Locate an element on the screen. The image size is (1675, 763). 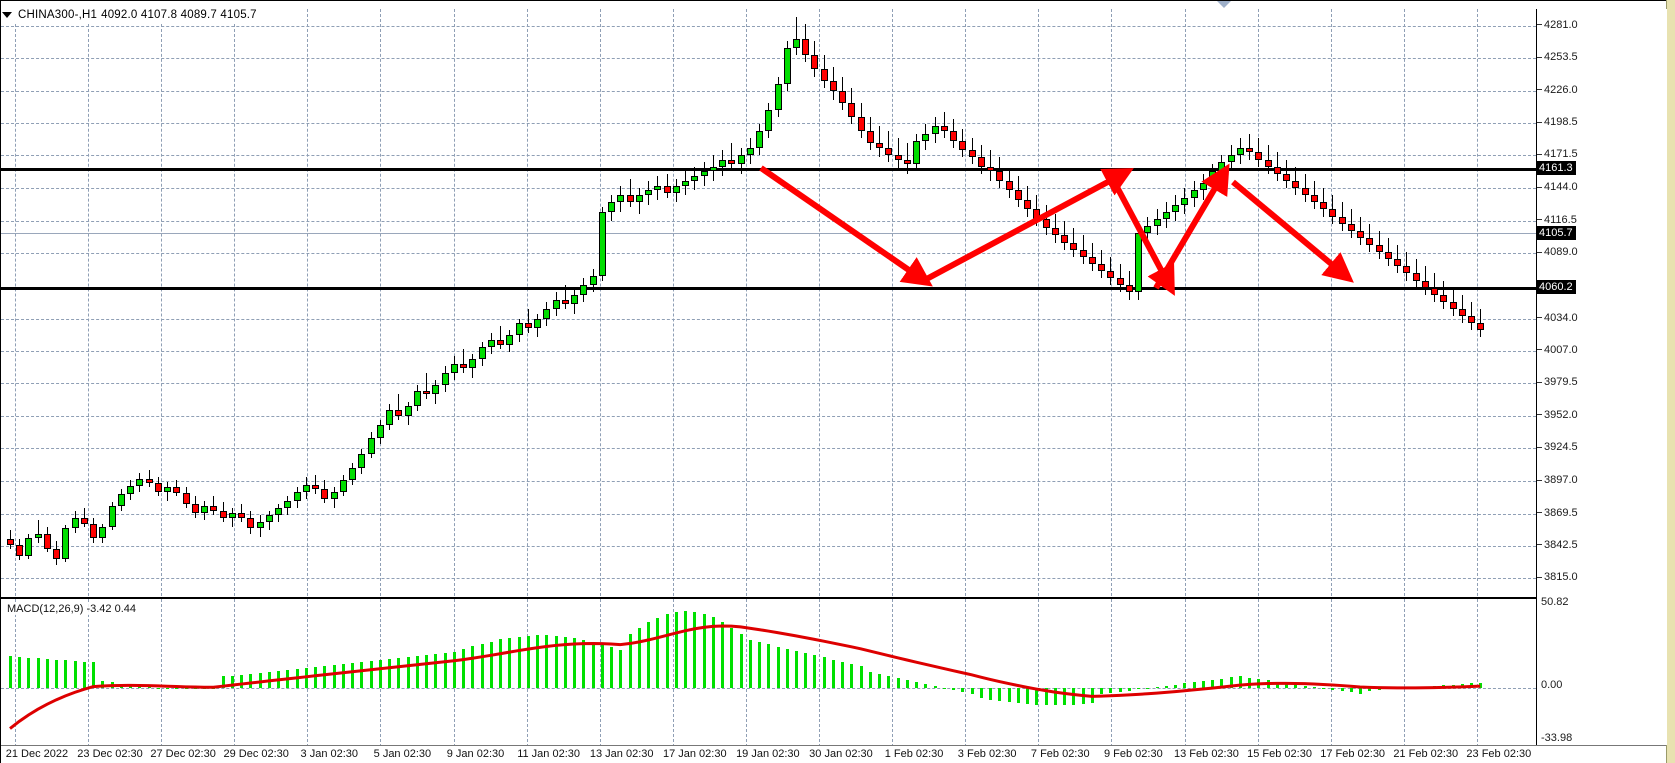
axis-highlight-label: 4060.2 is located at coordinates (1556, 287).